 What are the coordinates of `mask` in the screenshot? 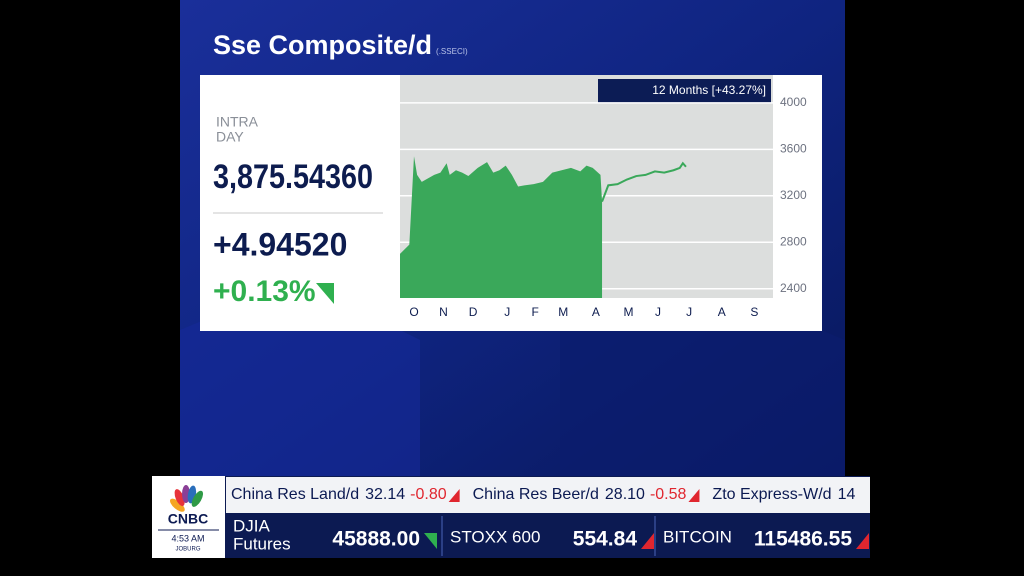 It's located at (947, 517).